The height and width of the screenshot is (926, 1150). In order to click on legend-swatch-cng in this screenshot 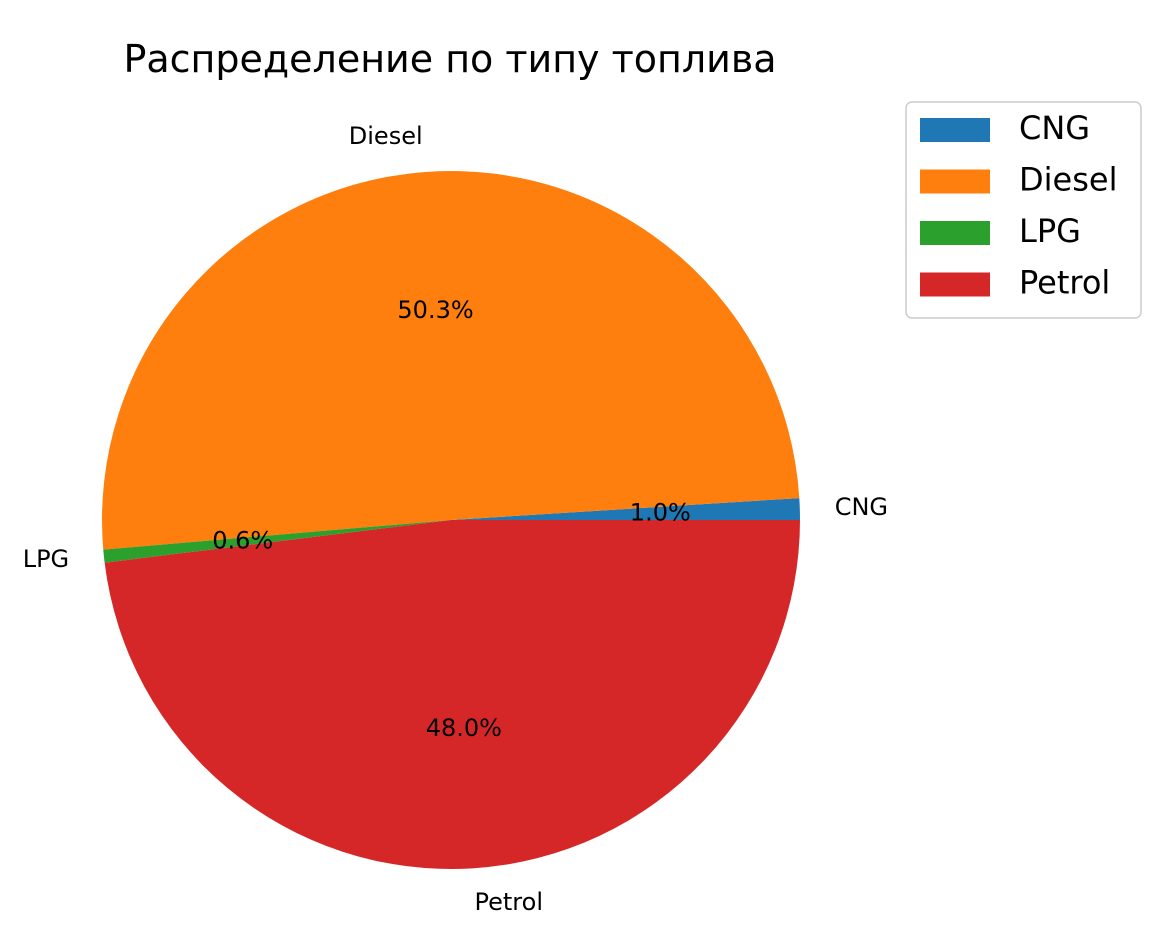, I will do `click(955, 130)`.